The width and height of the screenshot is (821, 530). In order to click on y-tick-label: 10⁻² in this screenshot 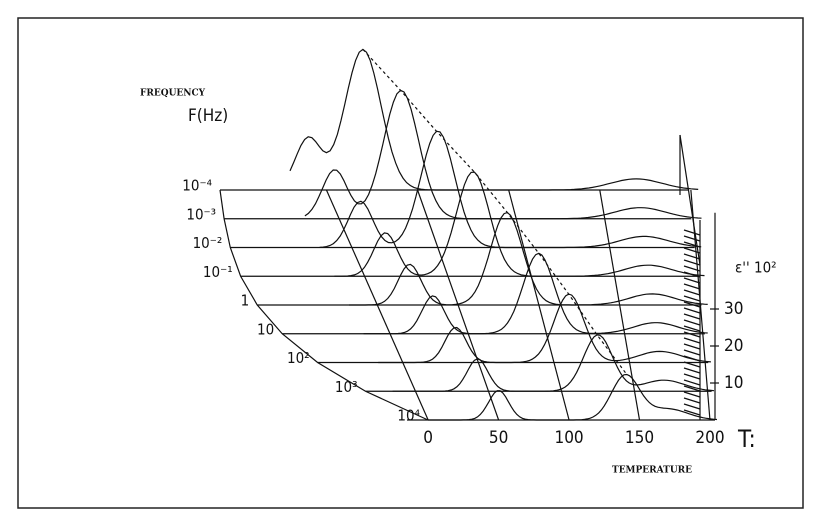, I will do `click(208, 243)`.